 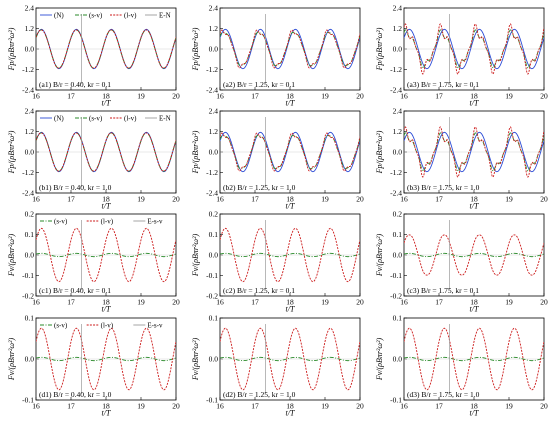 What do you see at coordinates (214, 214) in the screenshot?
I see `y-tick-label: 0.2` at bounding box center [214, 214].